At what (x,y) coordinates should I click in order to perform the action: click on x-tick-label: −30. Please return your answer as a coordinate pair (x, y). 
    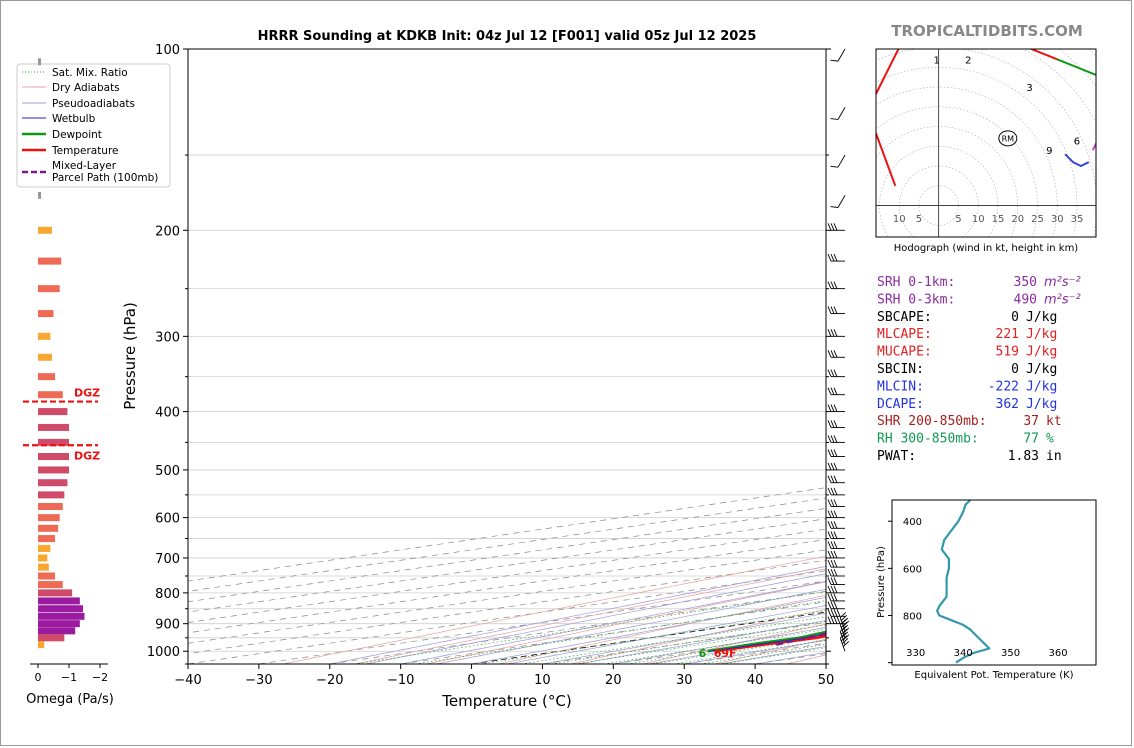
    Looking at the image, I should click on (258, 680).